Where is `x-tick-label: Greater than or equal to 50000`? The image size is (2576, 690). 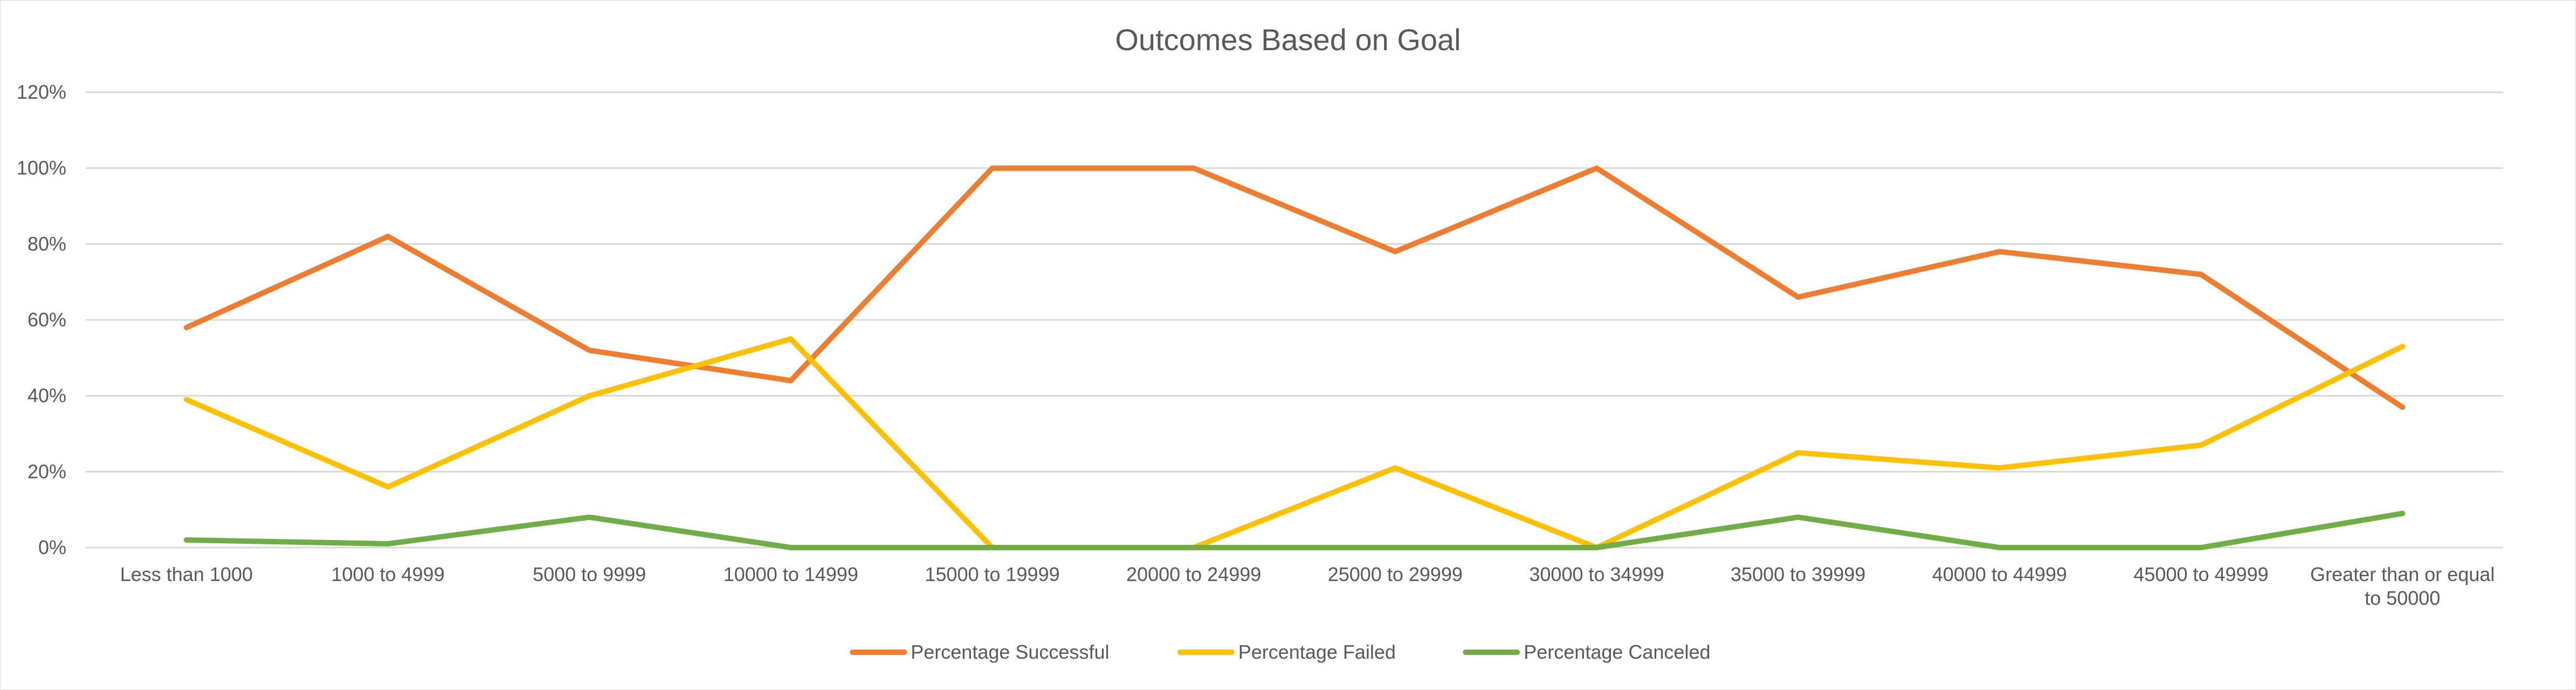 x-tick-label: Greater than or equal to 50000 is located at coordinates (2402, 586).